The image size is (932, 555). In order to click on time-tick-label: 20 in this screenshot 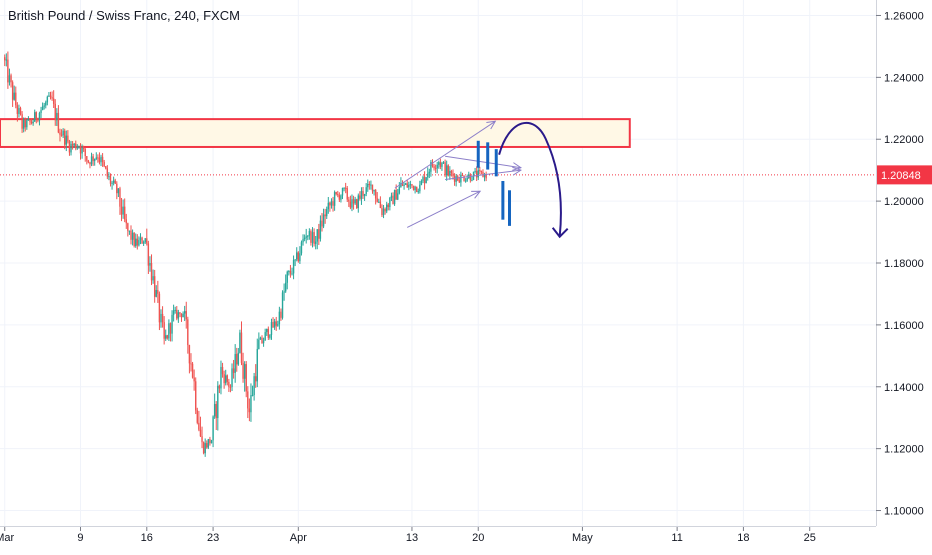, I will do `click(478, 538)`.